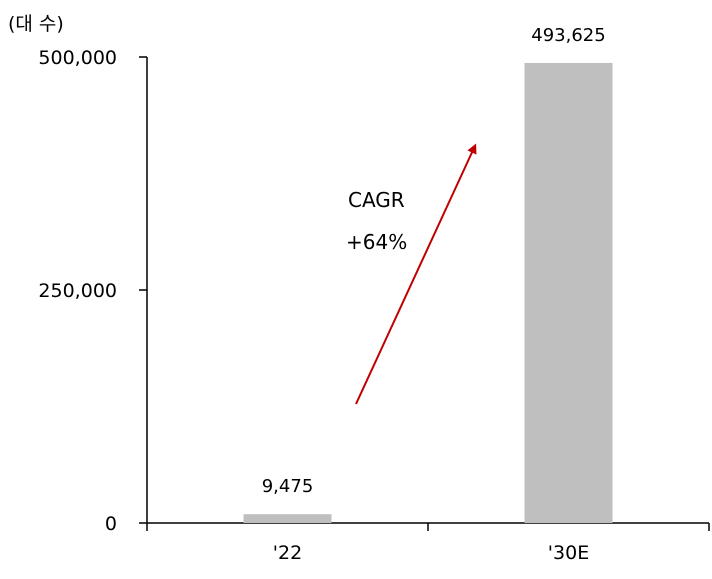 The width and height of the screenshot is (712, 579). What do you see at coordinates (431, 553) in the screenshot?
I see `category-labels: '22 '30E` at bounding box center [431, 553].